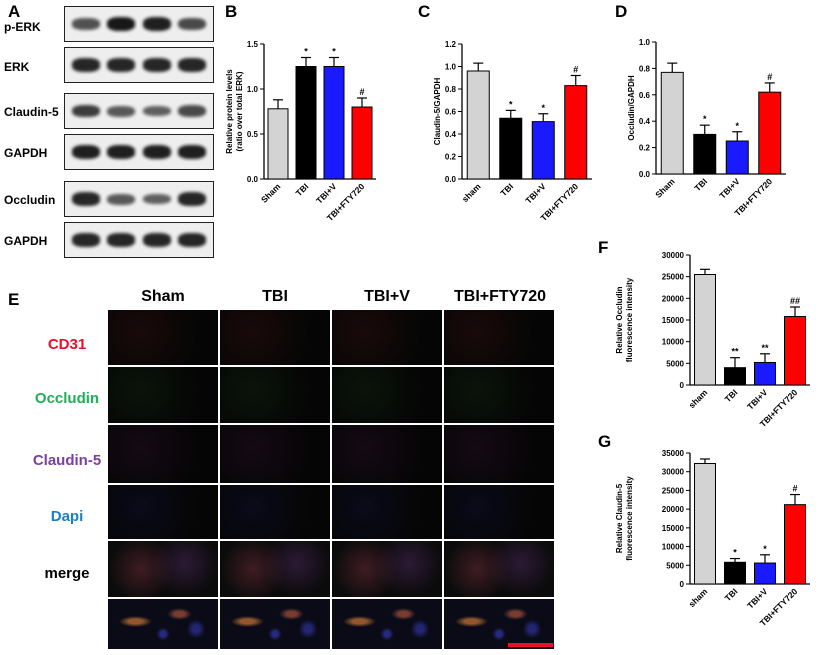 This screenshot has height=655, width=824. What do you see at coordinates (14, 11) in the screenshot?
I see `panel-letter-a: A` at bounding box center [14, 11].